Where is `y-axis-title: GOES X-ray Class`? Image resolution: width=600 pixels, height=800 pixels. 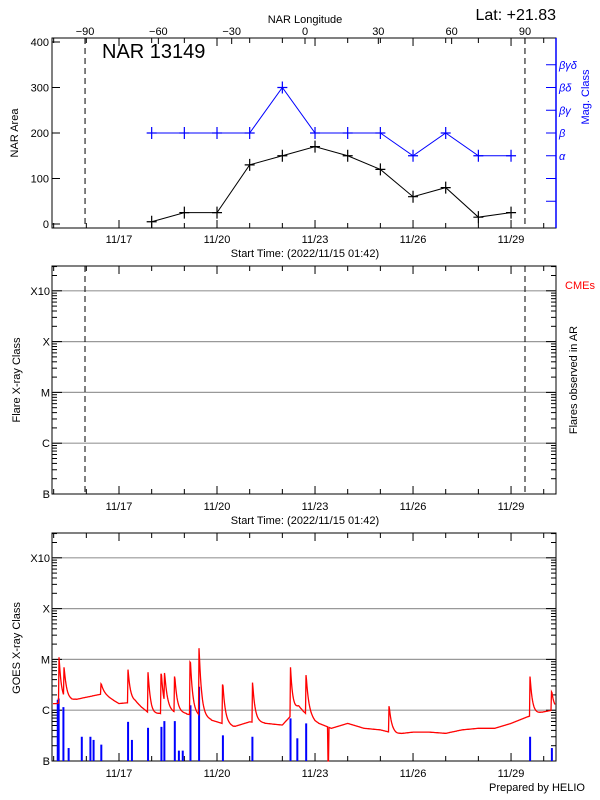 y-axis-title: GOES X-ray Class is located at coordinates (17, 648).